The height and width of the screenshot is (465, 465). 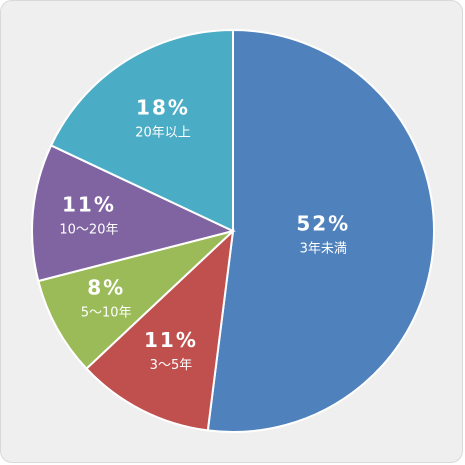 What do you see at coordinates (323, 249) in the screenshot?
I see `slice-category-label: 3年未満` at bounding box center [323, 249].